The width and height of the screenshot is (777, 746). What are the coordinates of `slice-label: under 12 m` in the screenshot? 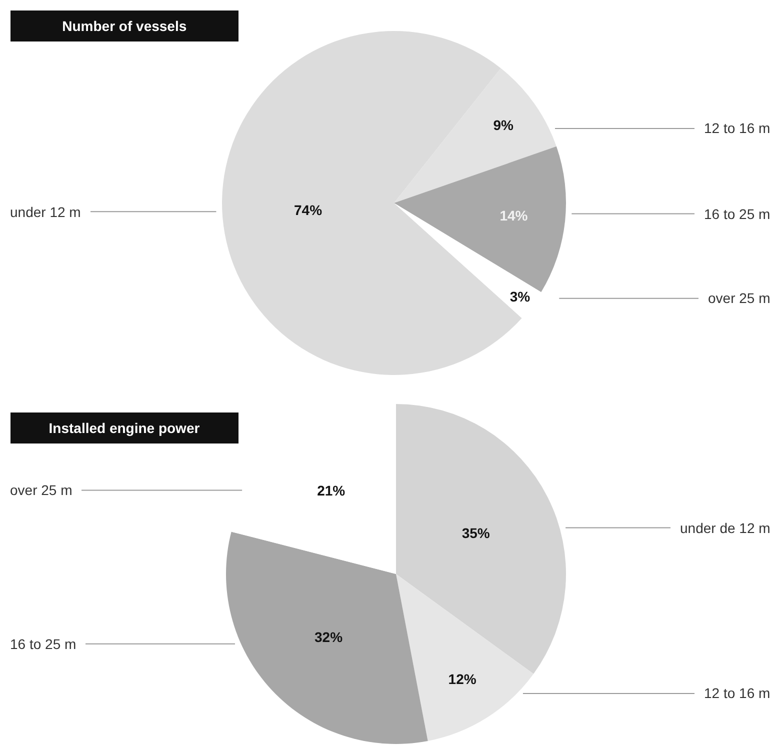 It's located at (45, 212).